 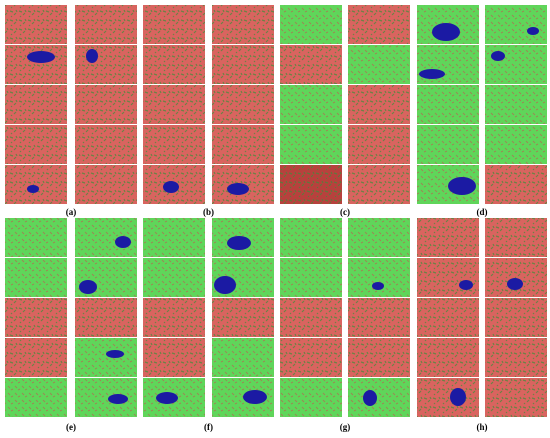 I want to click on panel-label: (b), so click(x=208, y=212).